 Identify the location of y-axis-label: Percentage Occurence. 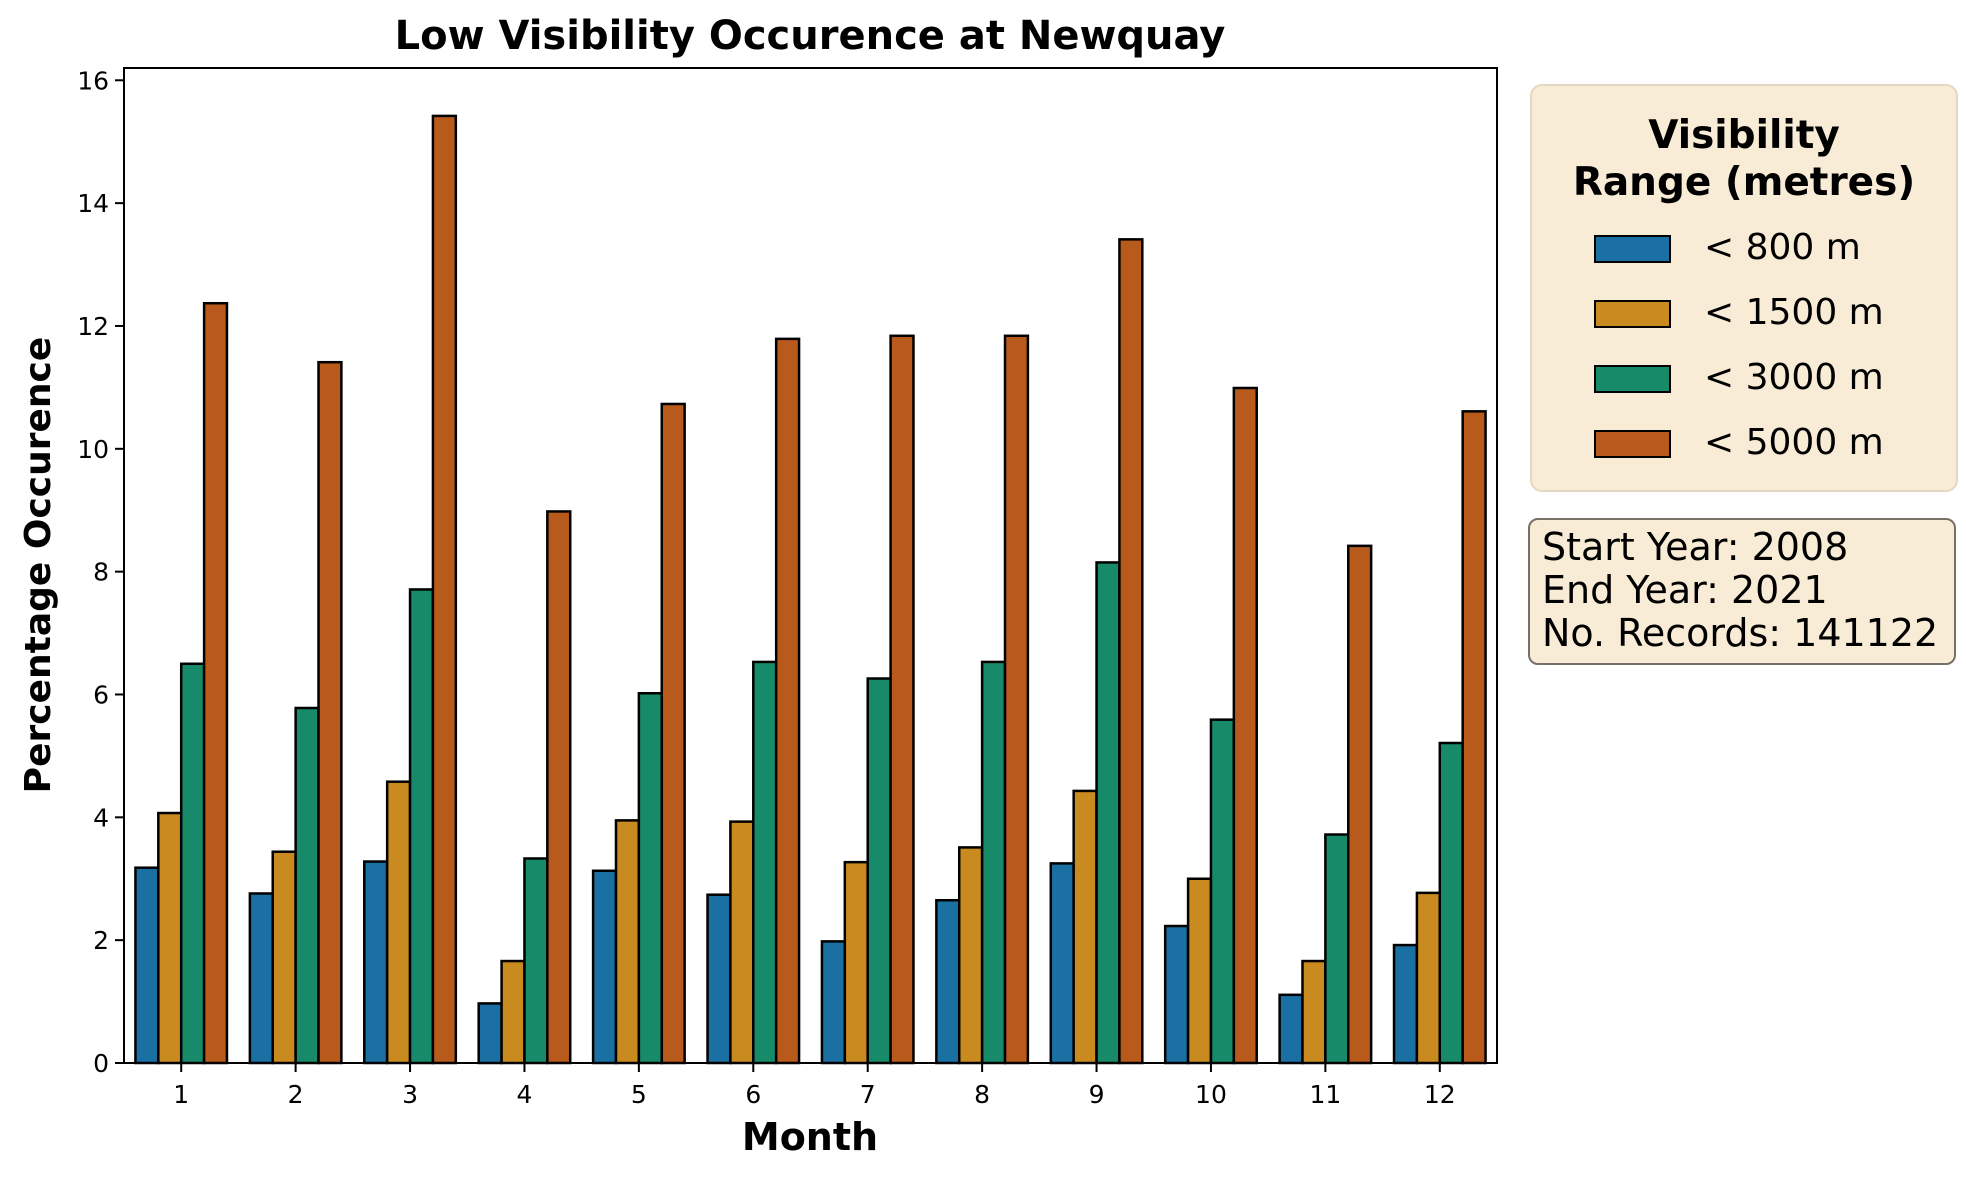
(38, 565).